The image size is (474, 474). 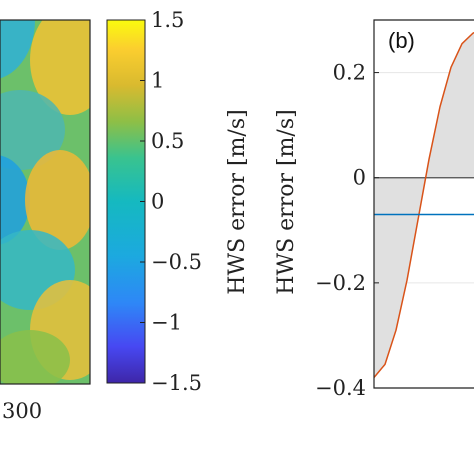 I want to click on heatmap-x-tick: 300, so click(x=22, y=411).